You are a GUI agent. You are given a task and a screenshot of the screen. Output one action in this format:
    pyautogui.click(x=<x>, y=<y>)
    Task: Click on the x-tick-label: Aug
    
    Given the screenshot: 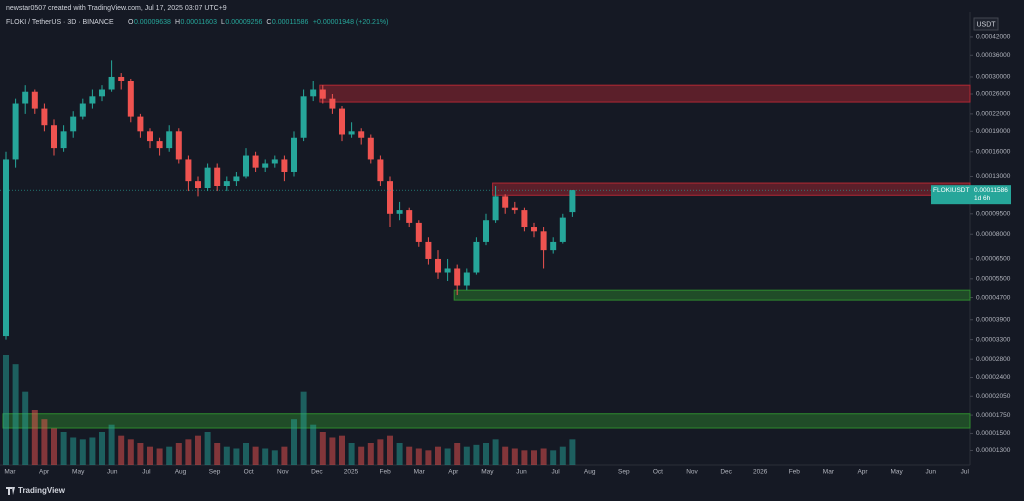 What is the action you would take?
    pyautogui.click(x=181, y=472)
    